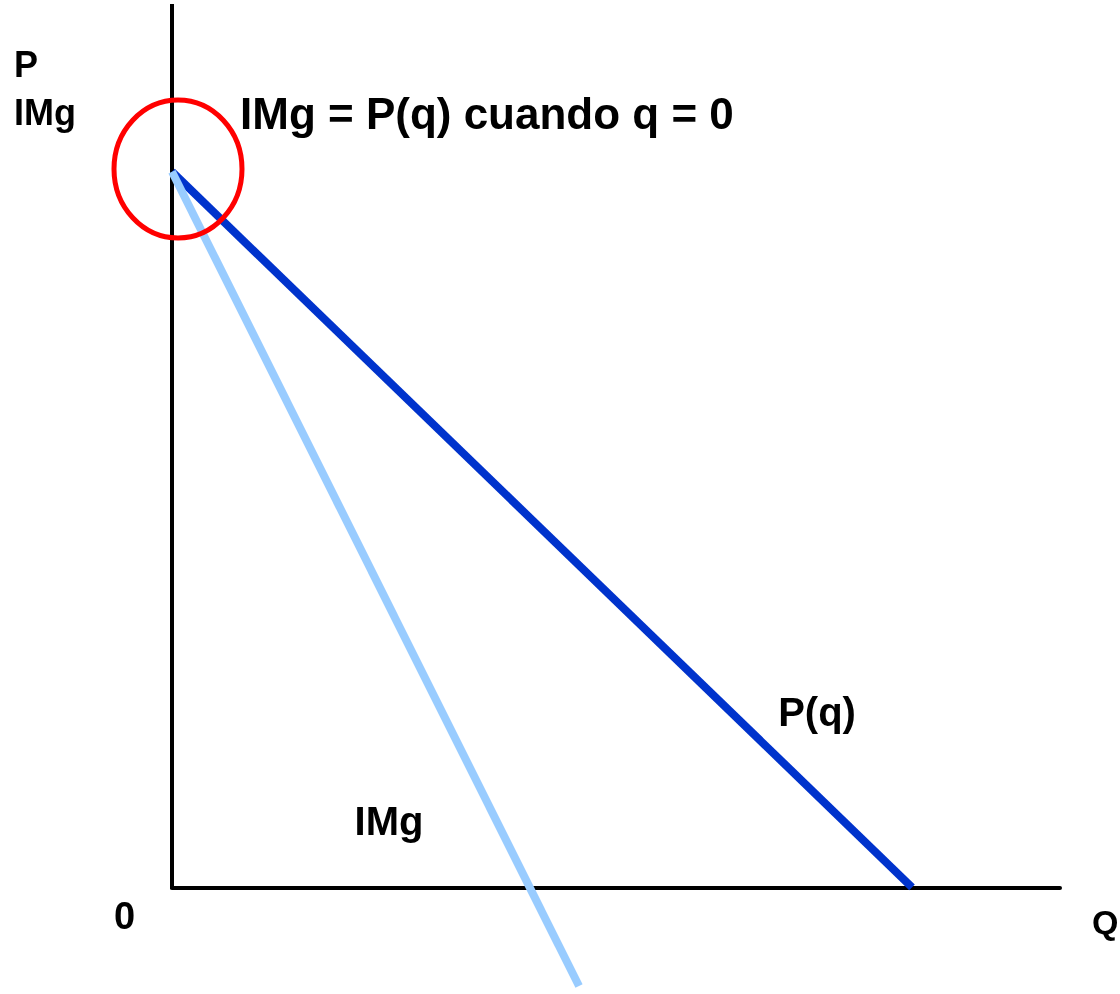  Describe the element at coordinates (389, 821) in the screenshot. I see `series-label: IMg` at that location.